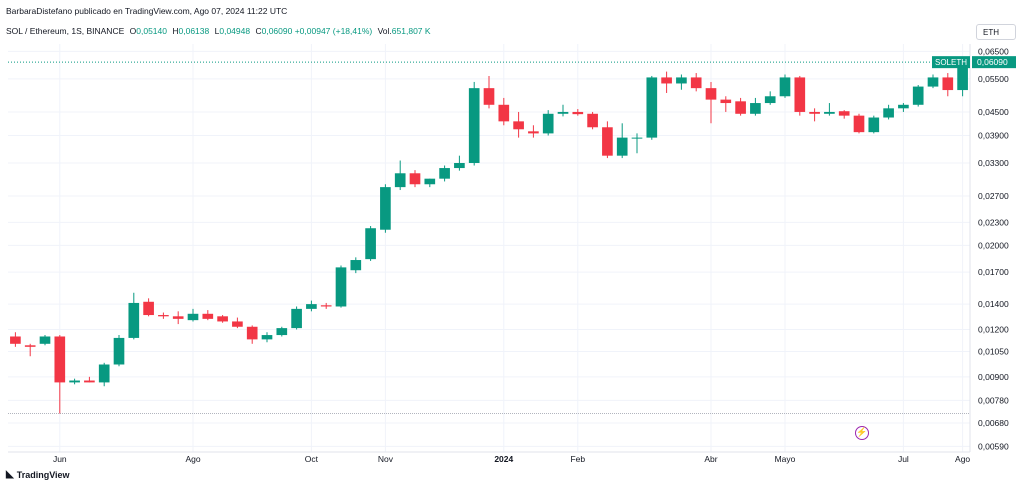  Describe the element at coordinates (235, 31) in the screenshot. I see `low-value: 0,04948` at that location.